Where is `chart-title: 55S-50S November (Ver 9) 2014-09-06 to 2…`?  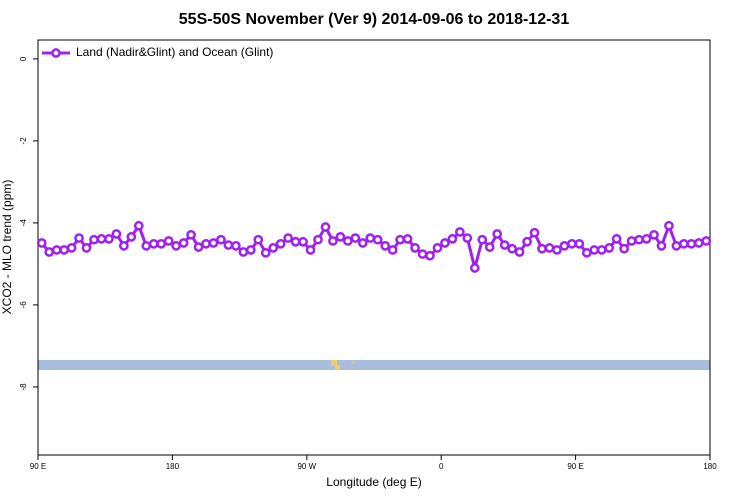 chart-title: 55S-50S November (Ver 9) 2014-09-06 to 2… is located at coordinates (374, 19).